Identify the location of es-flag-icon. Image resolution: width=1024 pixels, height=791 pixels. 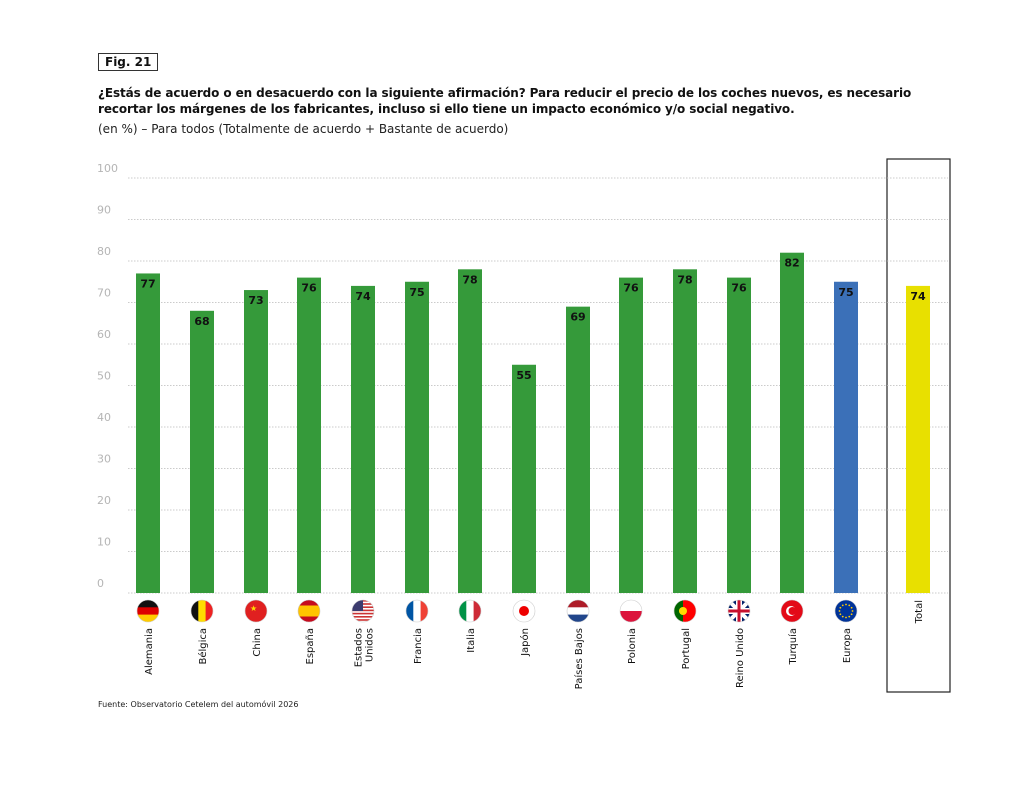
(309, 611).